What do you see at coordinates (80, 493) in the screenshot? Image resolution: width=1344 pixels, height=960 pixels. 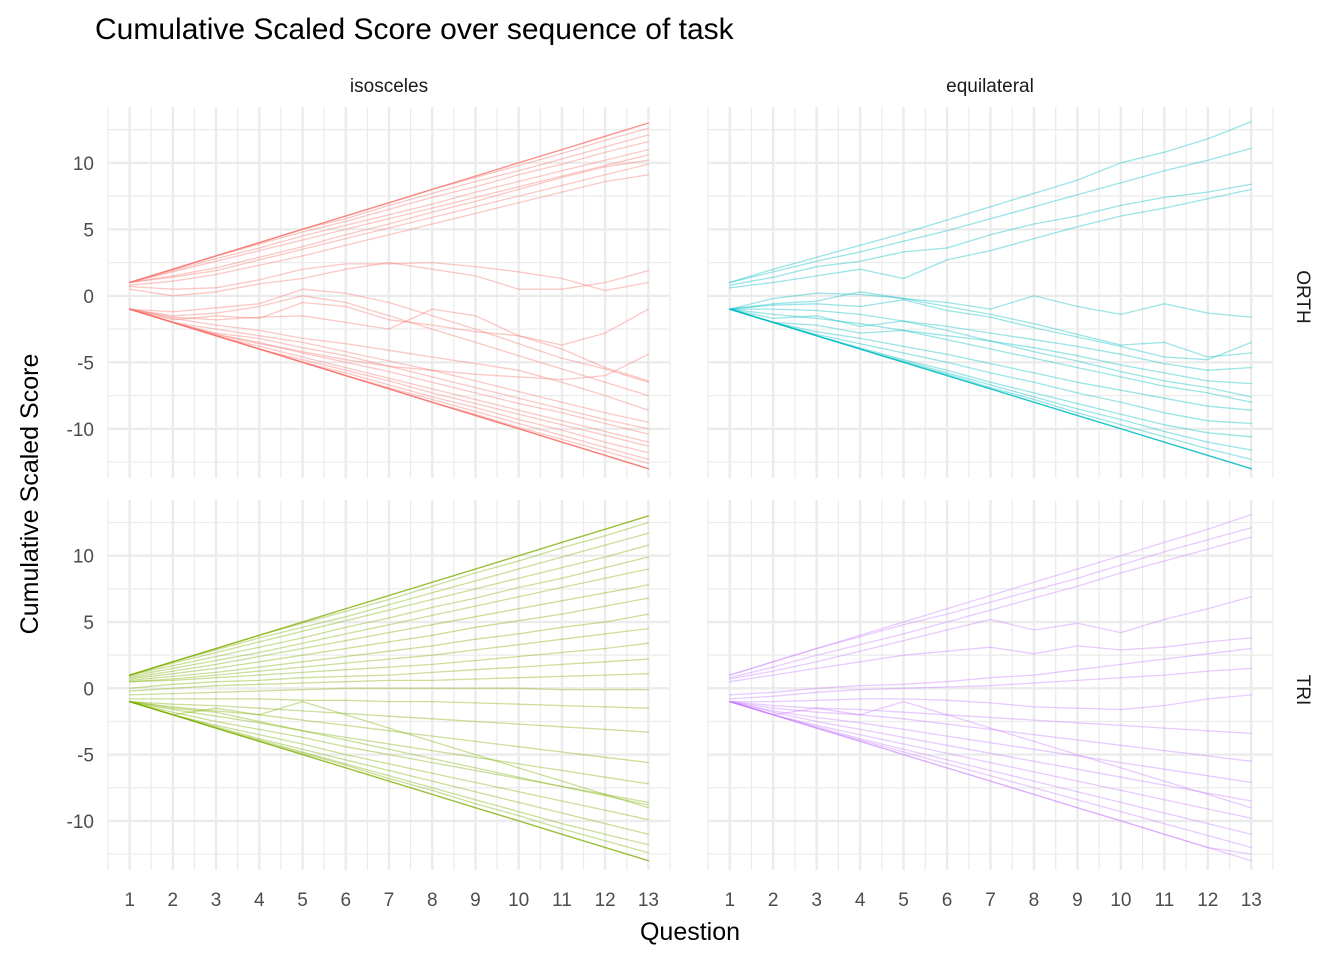 I see `y-axis-tick-labels: 10 5 0 -5 -10 10 5 0 -5 -10` at bounding box center [80, 493].